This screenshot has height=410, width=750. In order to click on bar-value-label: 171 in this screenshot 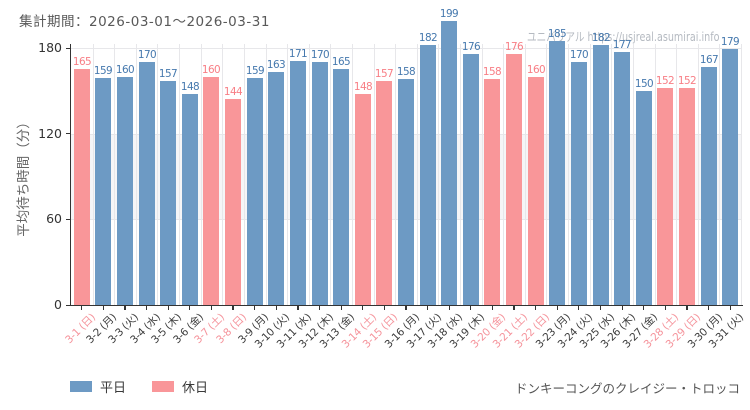, I will do `click(298, 53)`.